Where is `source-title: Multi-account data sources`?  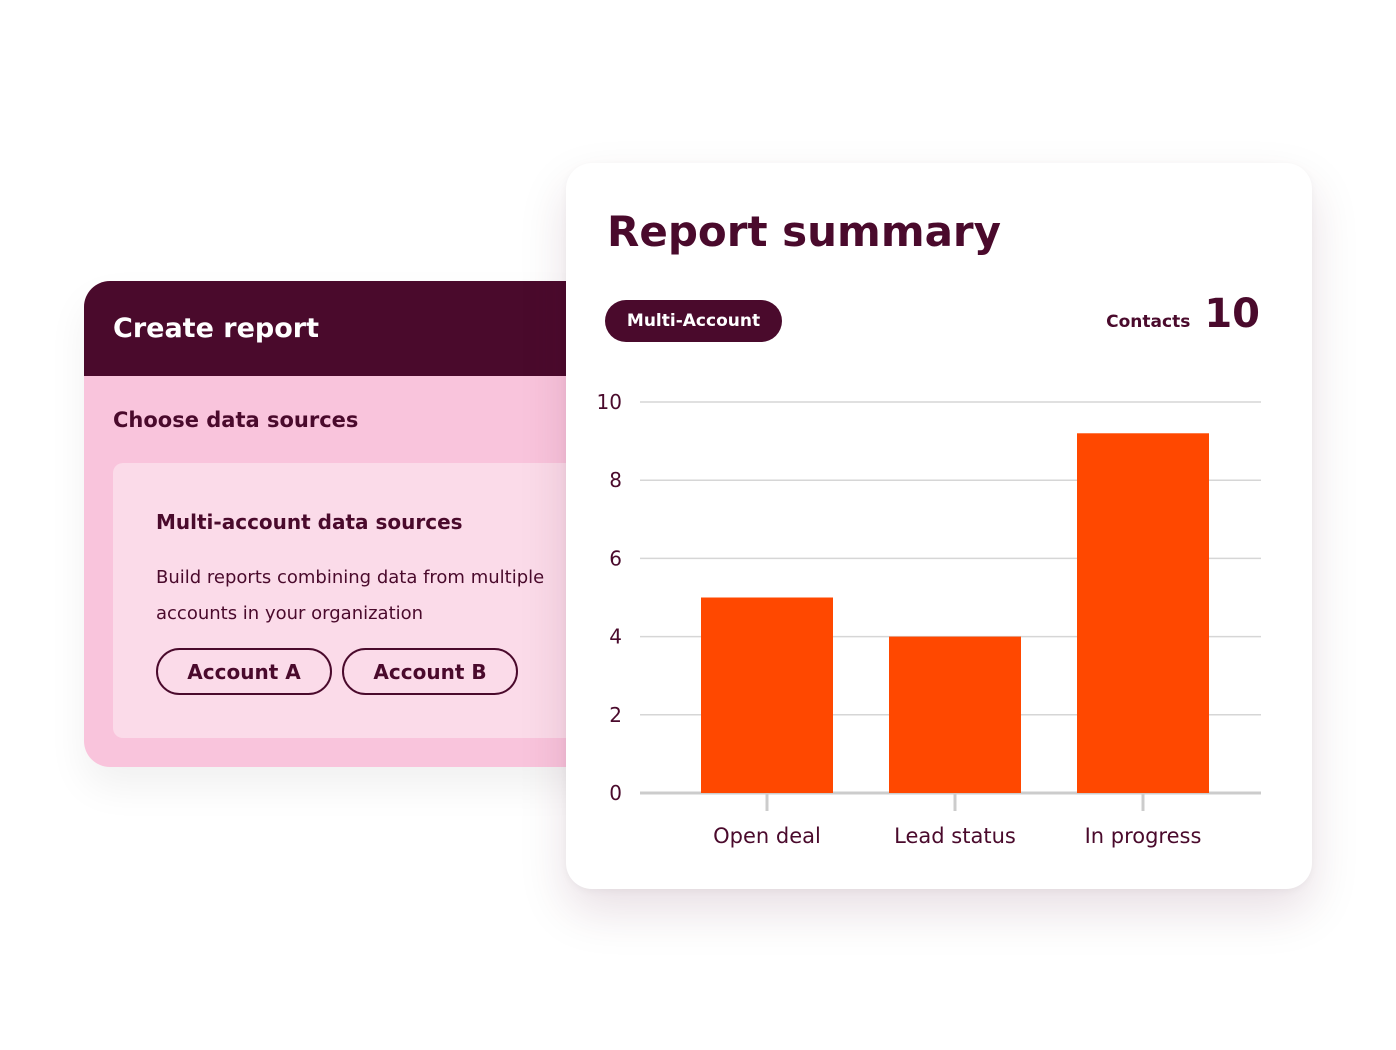
source-title: Multi-account data sources is located at coordinates (309, 522).